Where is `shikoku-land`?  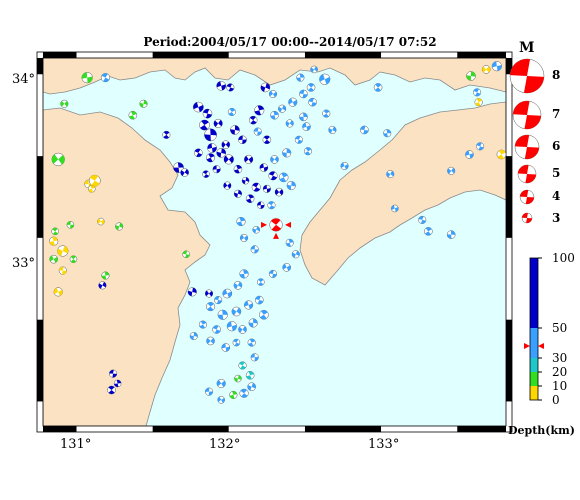
shikoku-land is located at coordinates (402, 193).